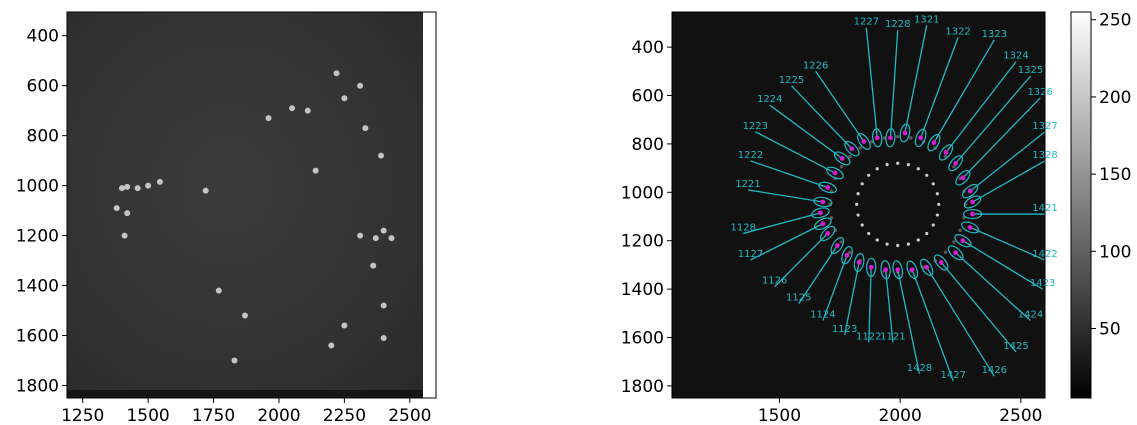 Image resolution: width=1137 pixels, height=425 pixels. What do you see at coordinates (642, 290) in the screenshot?
I see `right-y-tick-label: 1400` at bounding box center [642, 290].